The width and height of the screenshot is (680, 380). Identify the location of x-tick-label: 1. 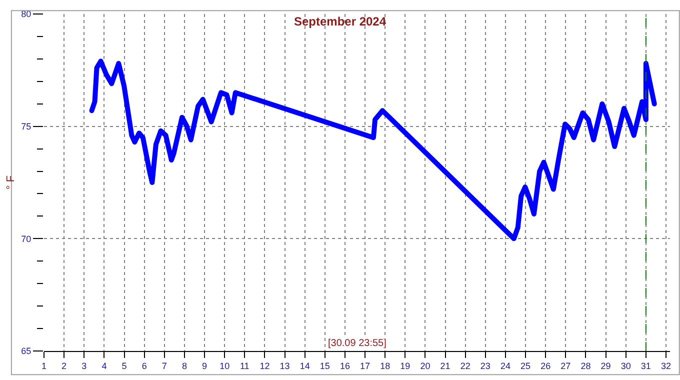
(44, 365).